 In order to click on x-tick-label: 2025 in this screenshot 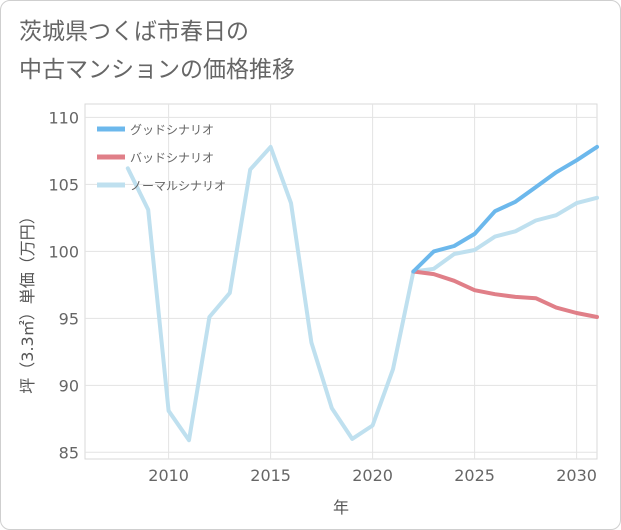, I will do `click(474, 475)`.